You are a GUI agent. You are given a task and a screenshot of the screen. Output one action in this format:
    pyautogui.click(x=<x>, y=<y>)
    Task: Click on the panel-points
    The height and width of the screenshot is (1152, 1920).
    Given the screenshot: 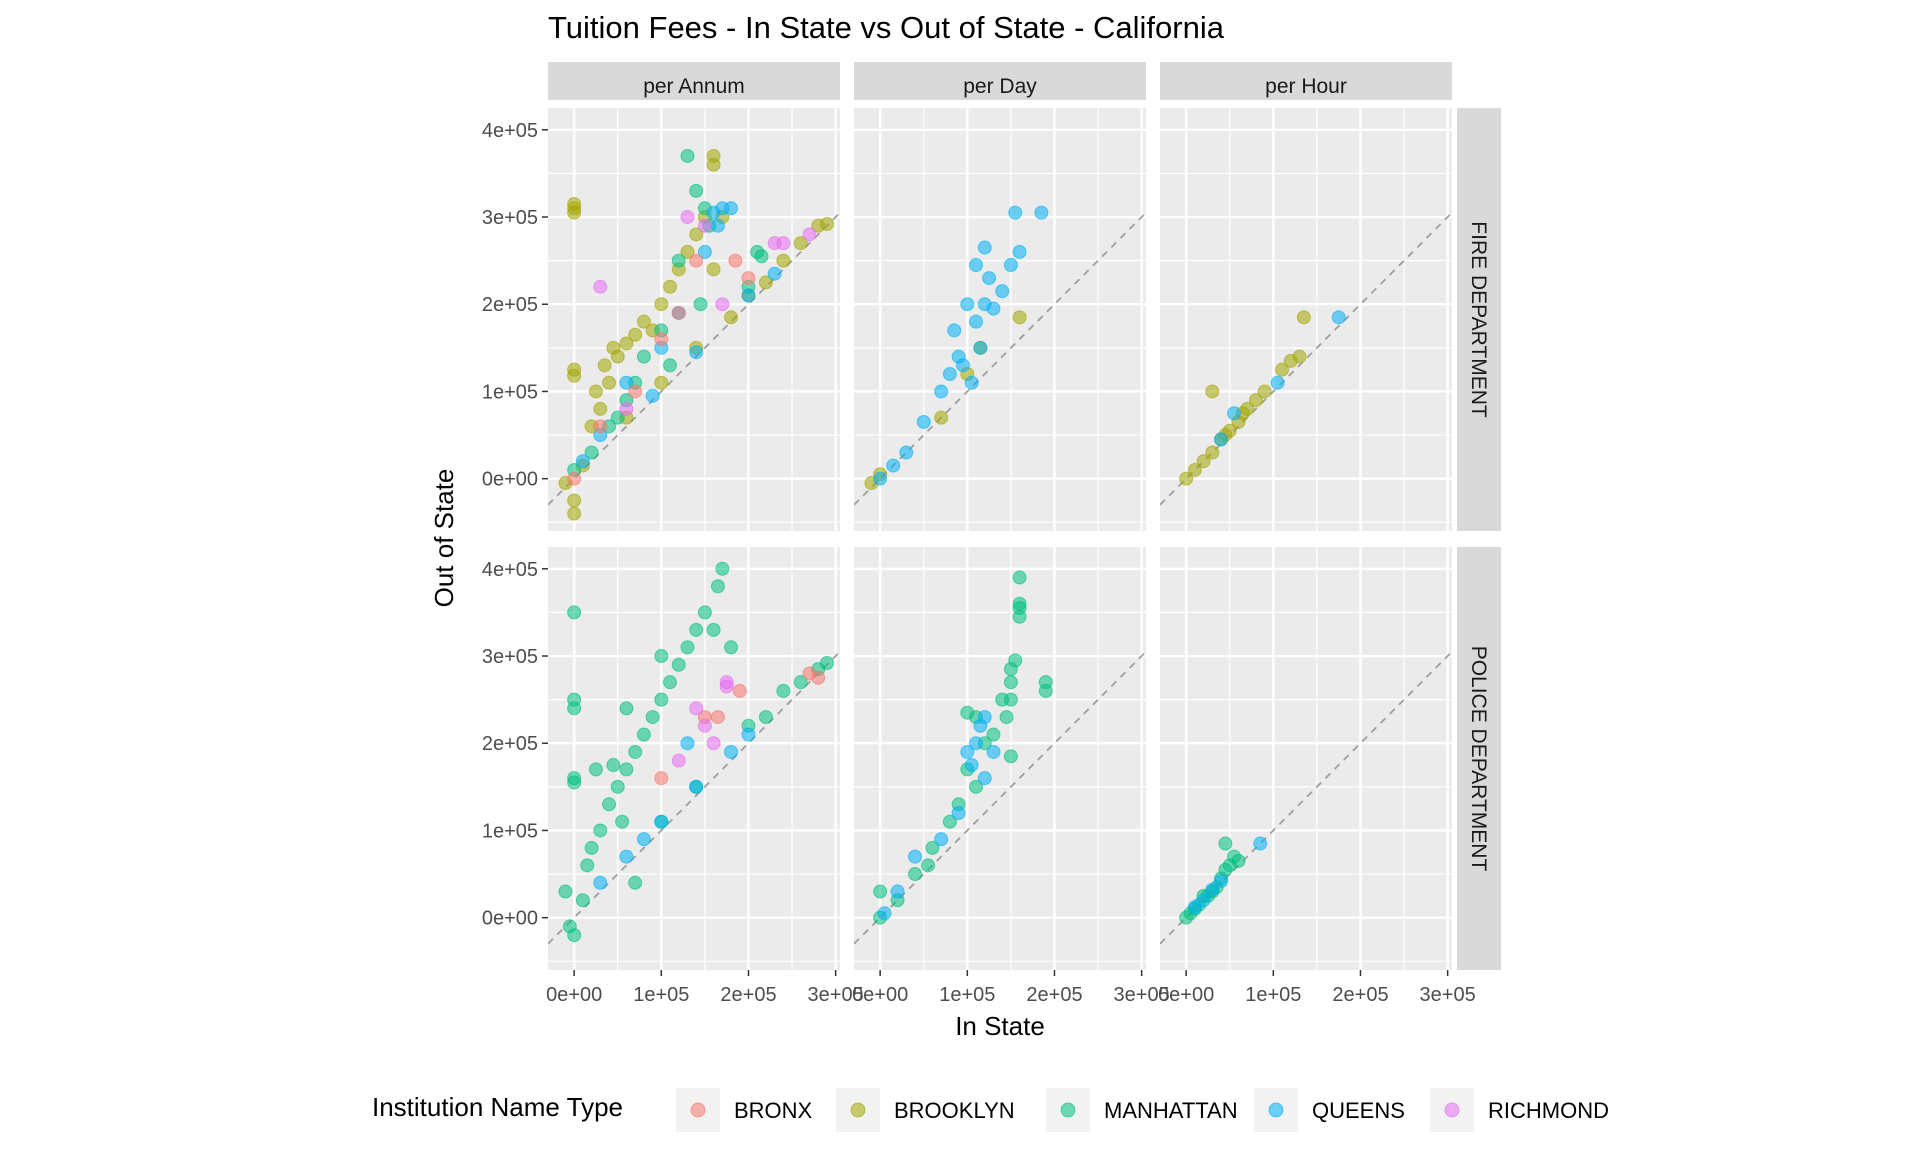 What is the action you would take?
    pyautogui.click(x=1306, y=359)
    